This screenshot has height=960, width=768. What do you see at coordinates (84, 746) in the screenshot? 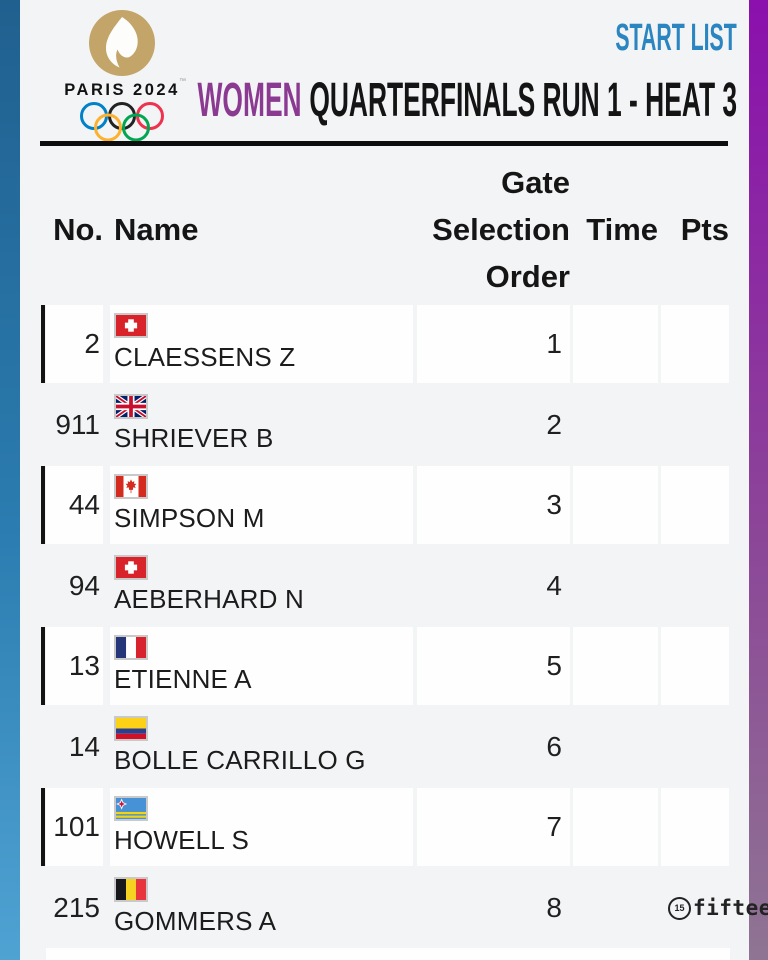
I see `rider-number: 14` at bounding box center [84, 746].